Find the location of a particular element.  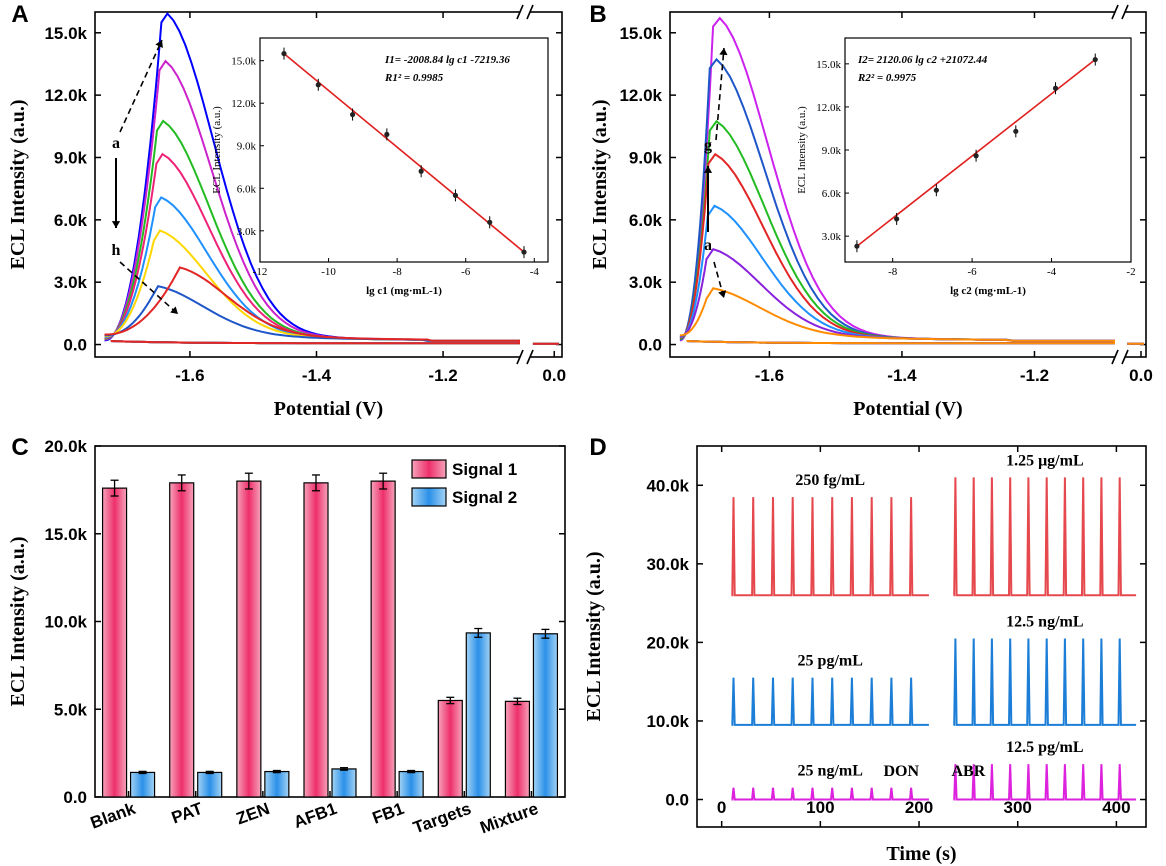

panel-d-xlabel: Time (s) is located at coordinates (921, 854).